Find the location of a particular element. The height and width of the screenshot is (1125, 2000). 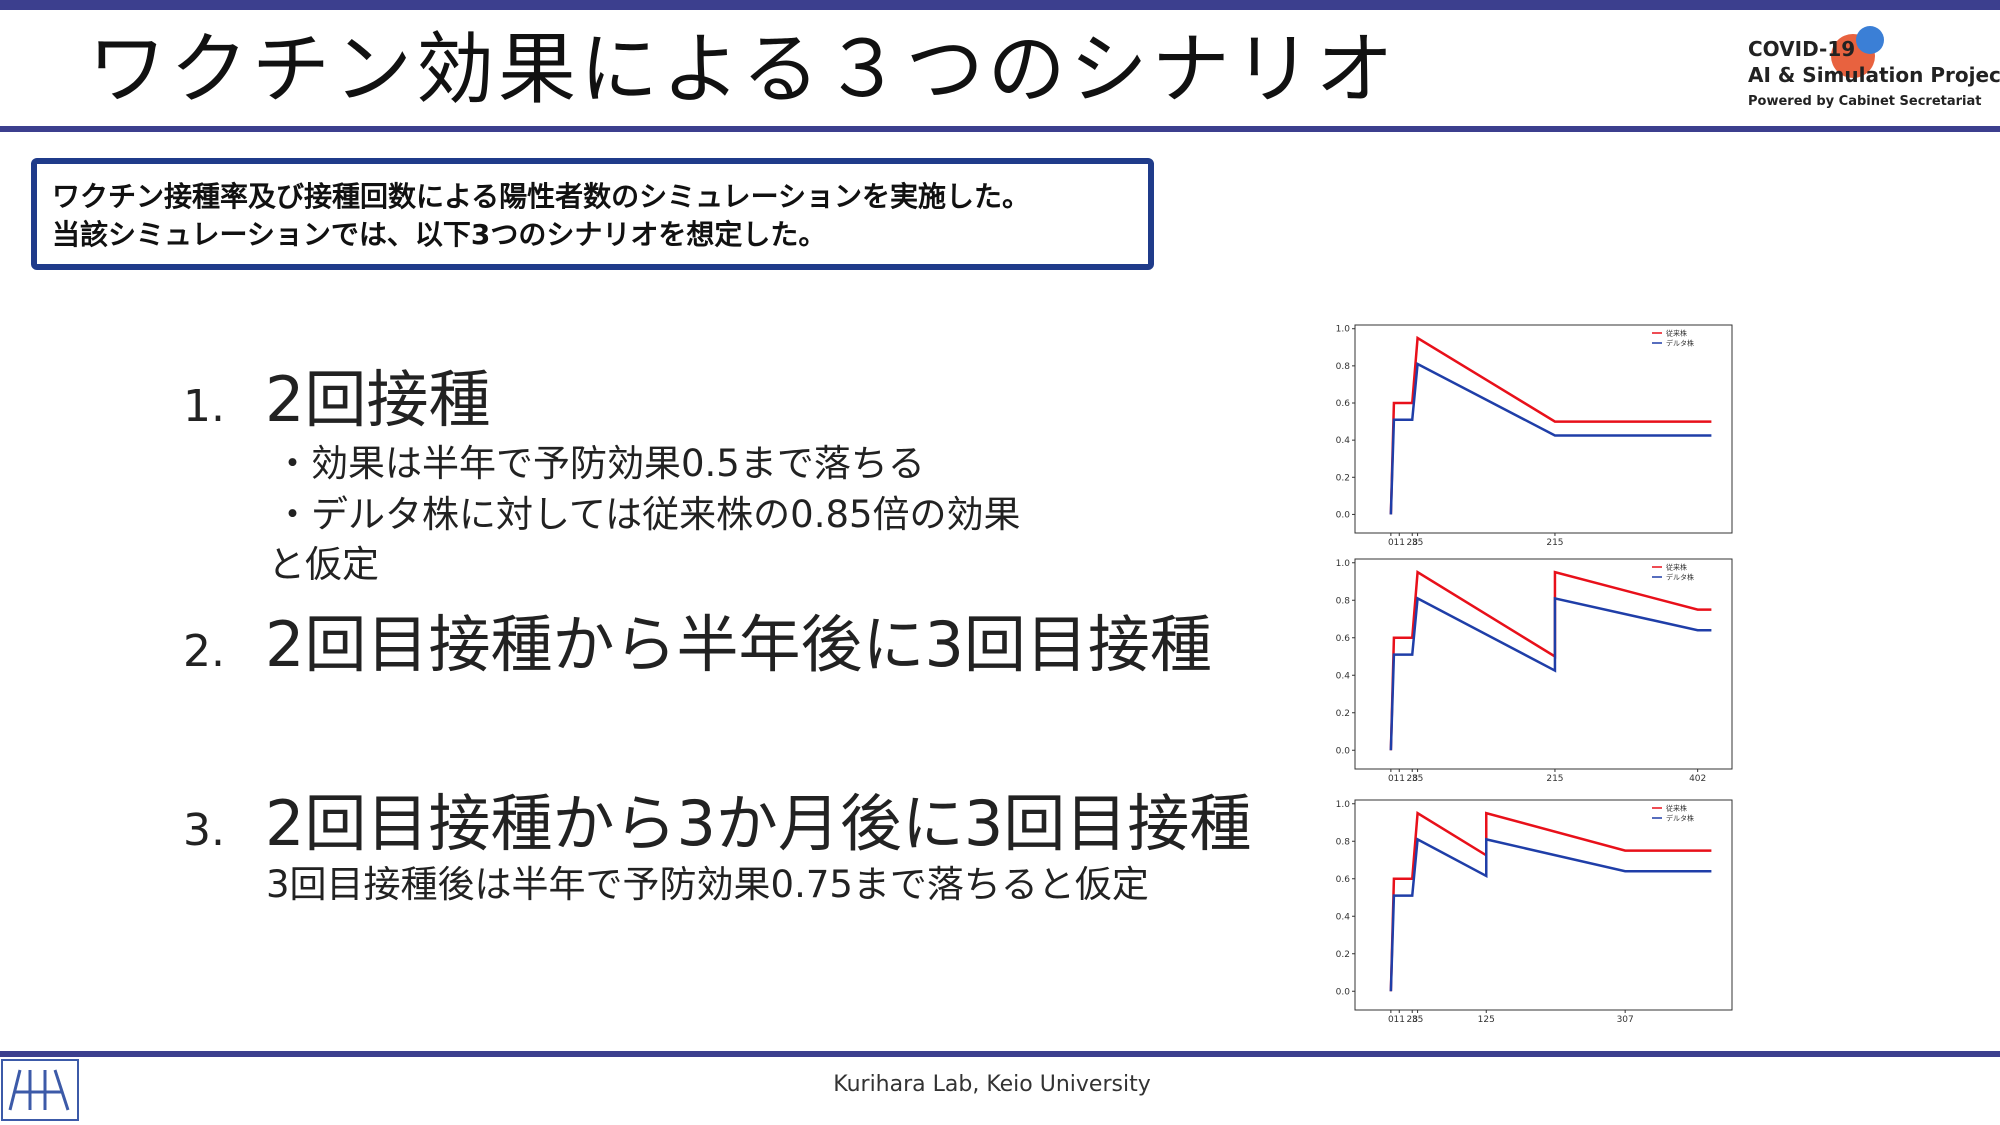

logo-text: COVID-19 is located at coordinates (1801, 49).